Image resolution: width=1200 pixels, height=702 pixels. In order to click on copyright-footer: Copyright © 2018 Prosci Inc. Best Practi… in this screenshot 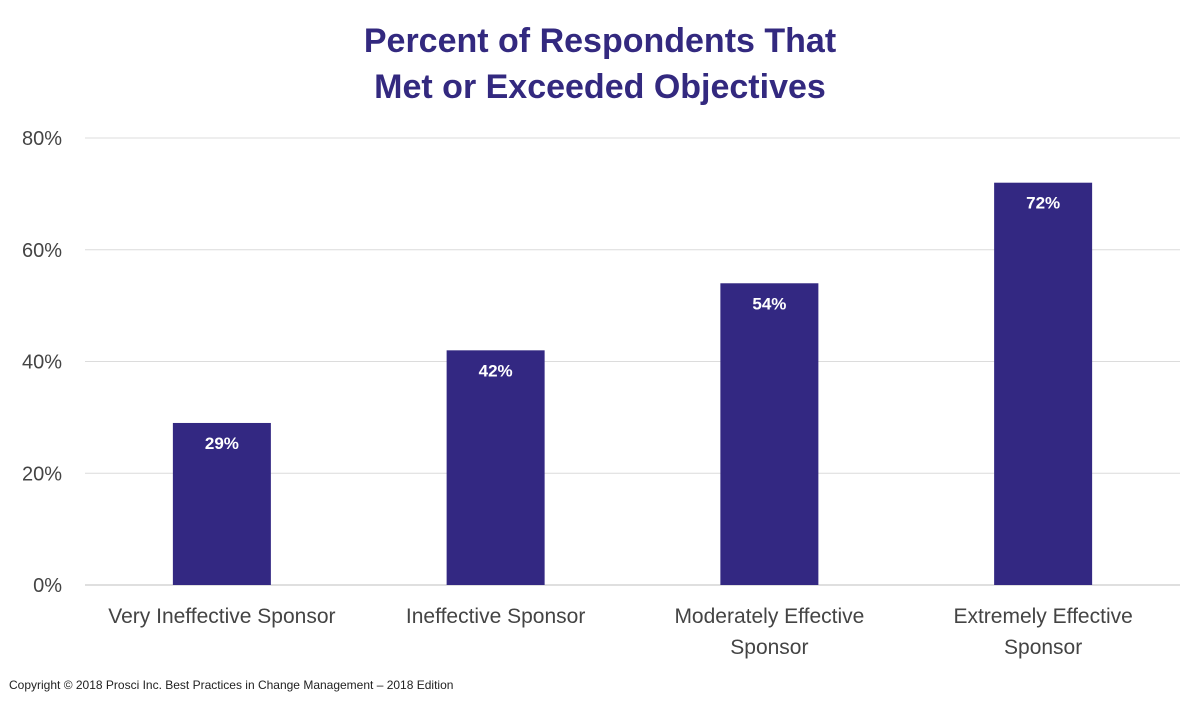, I will do `click(231, 685)`.